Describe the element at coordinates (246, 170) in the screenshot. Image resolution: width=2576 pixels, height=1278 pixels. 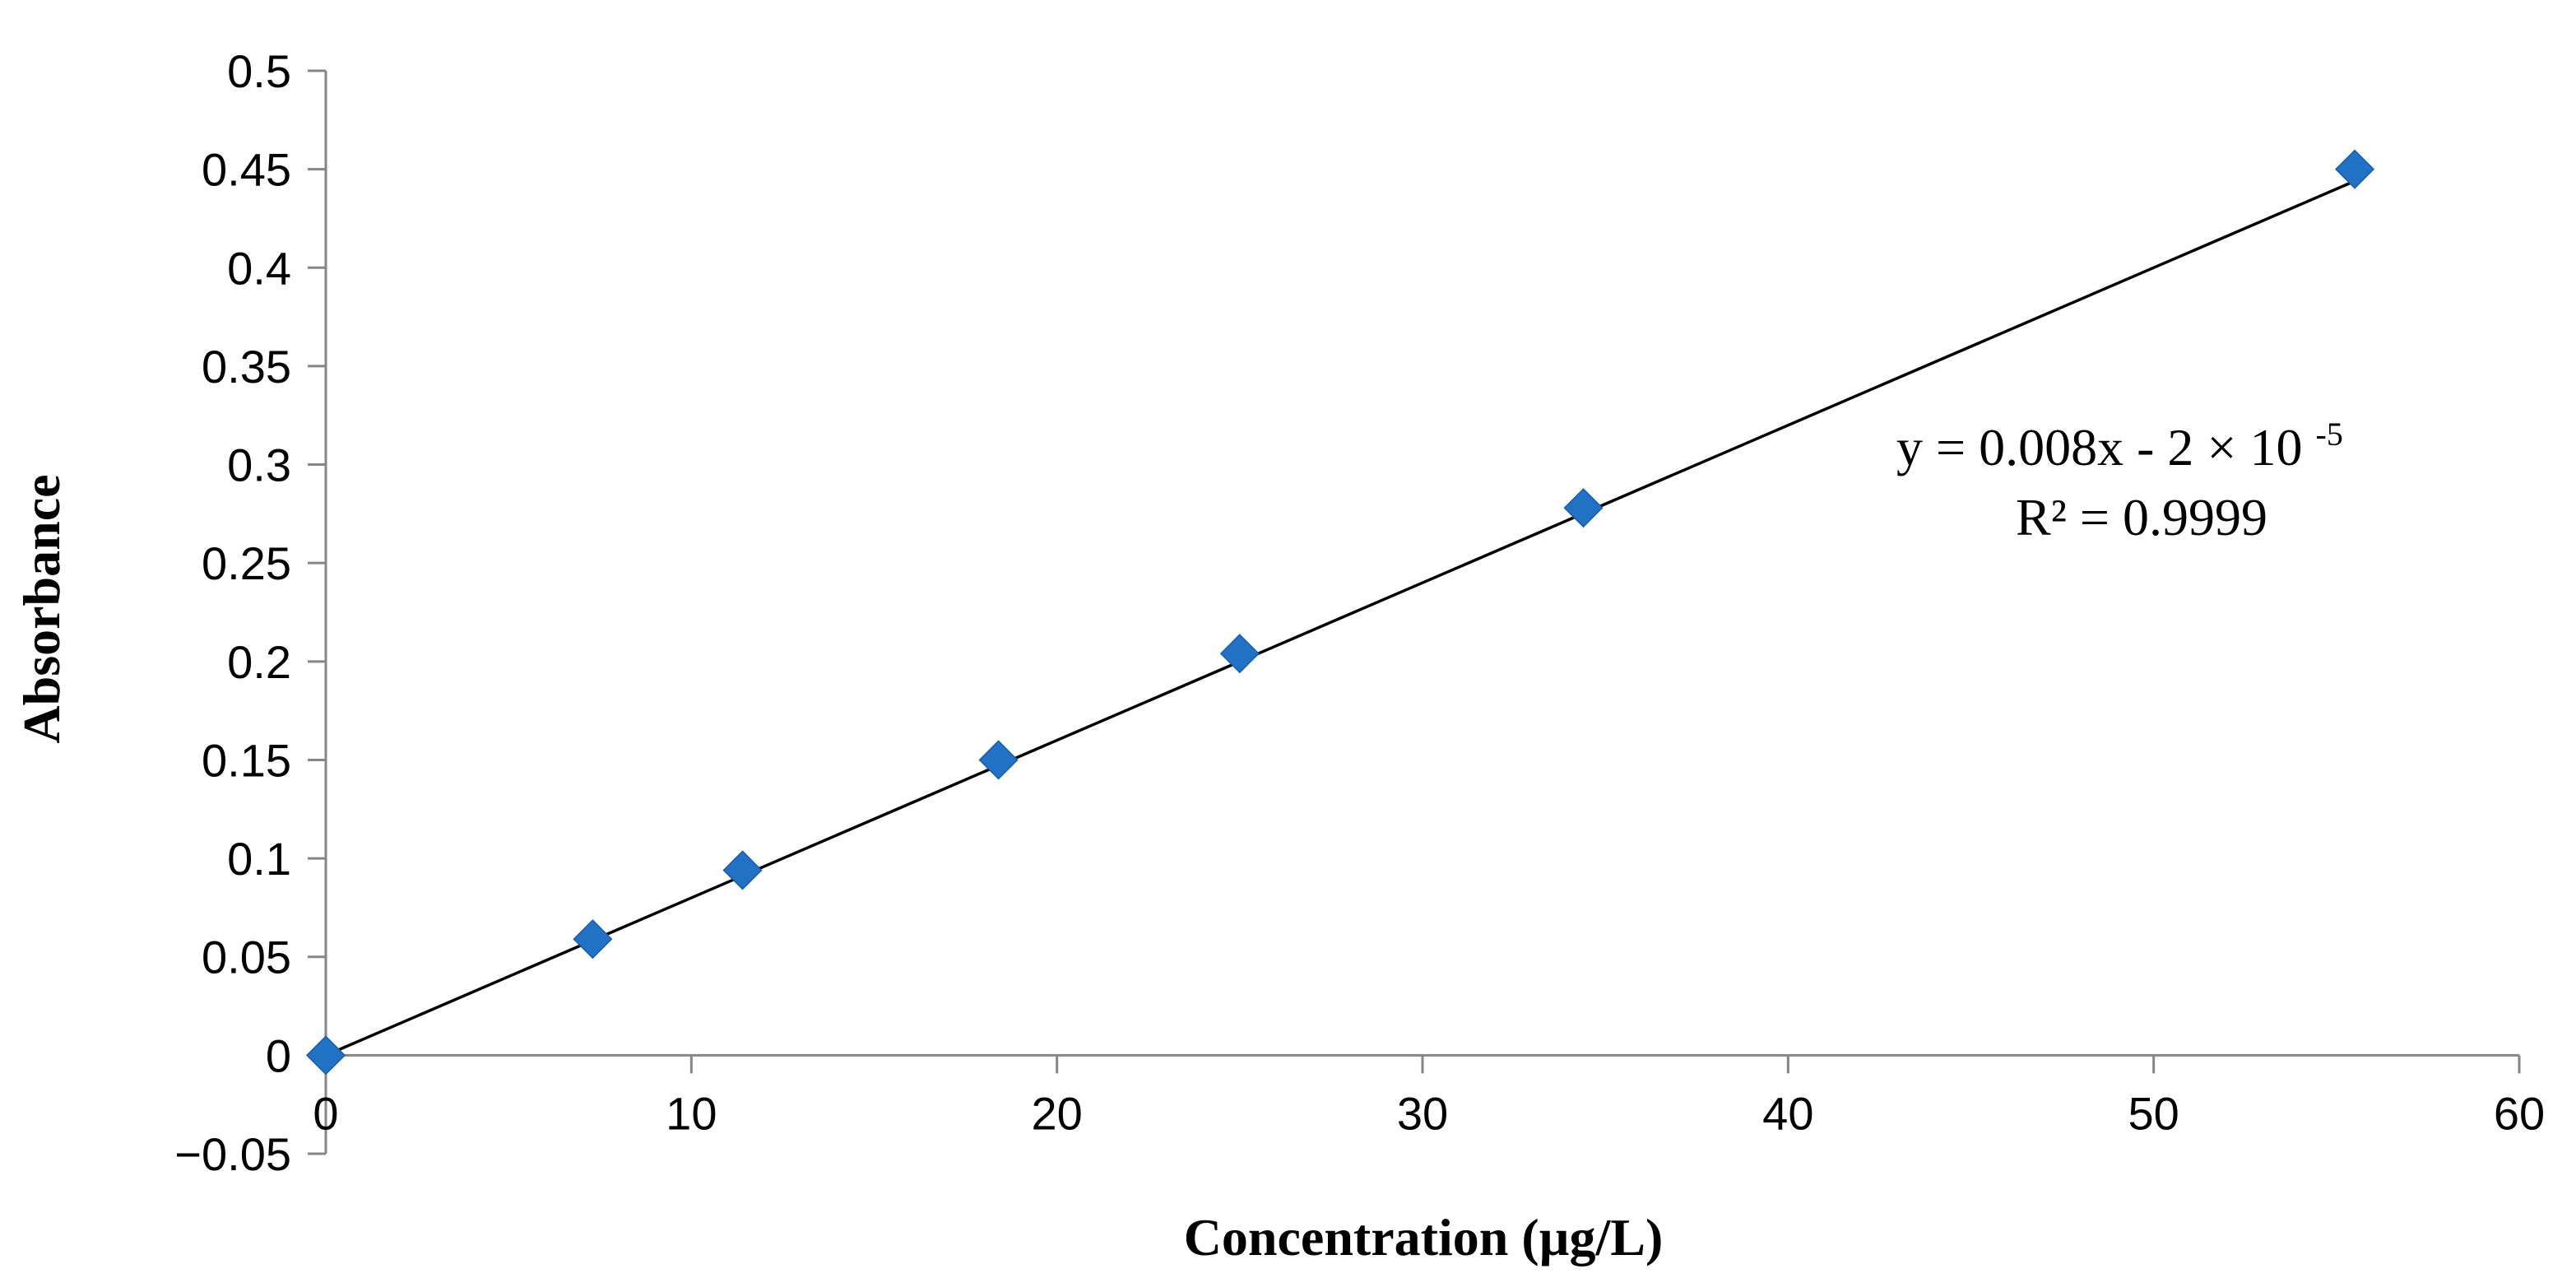
I see `y-tick-label: 0.45` at that location.